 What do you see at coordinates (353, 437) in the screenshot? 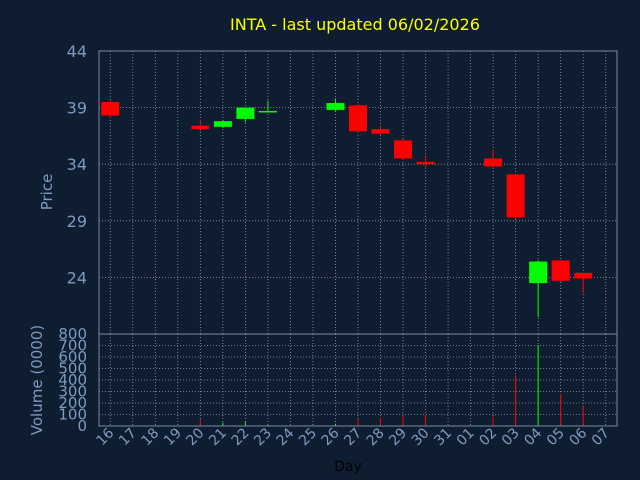
I see `x-tick-label: 27` at bounding box center [353, 437].